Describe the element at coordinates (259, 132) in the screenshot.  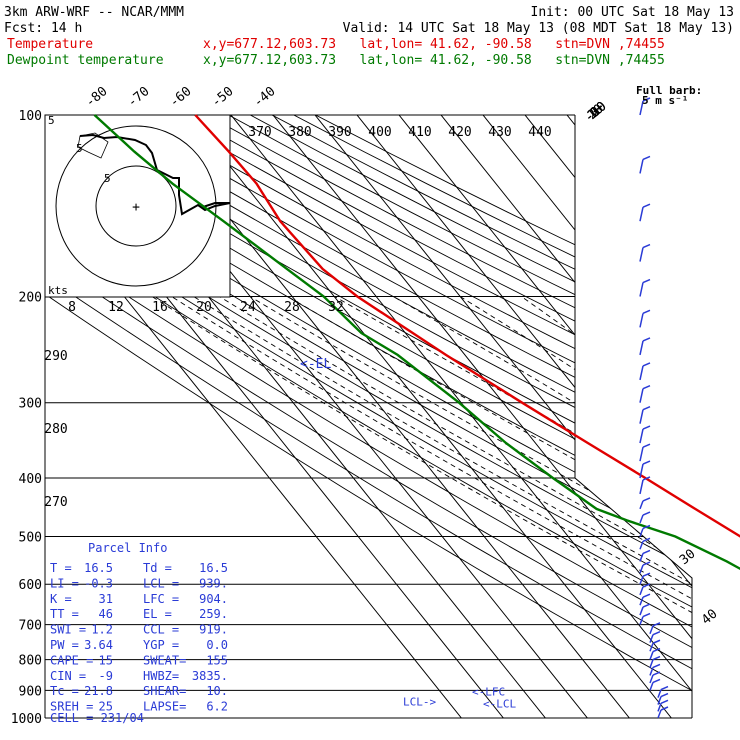
I see `theta-label-370: 370` at that location.